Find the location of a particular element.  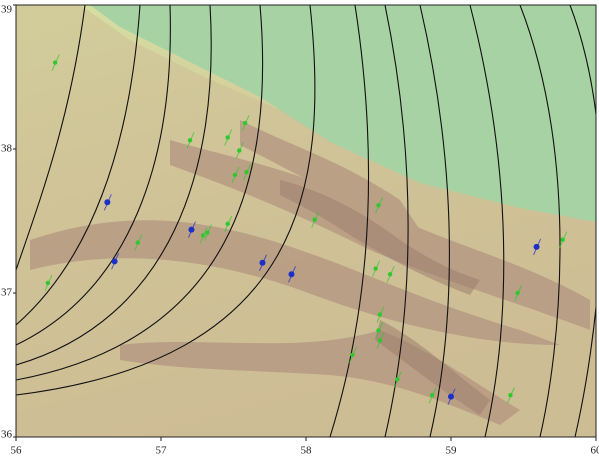

x-tick-label: 57 is located at coordinates (162, 451).